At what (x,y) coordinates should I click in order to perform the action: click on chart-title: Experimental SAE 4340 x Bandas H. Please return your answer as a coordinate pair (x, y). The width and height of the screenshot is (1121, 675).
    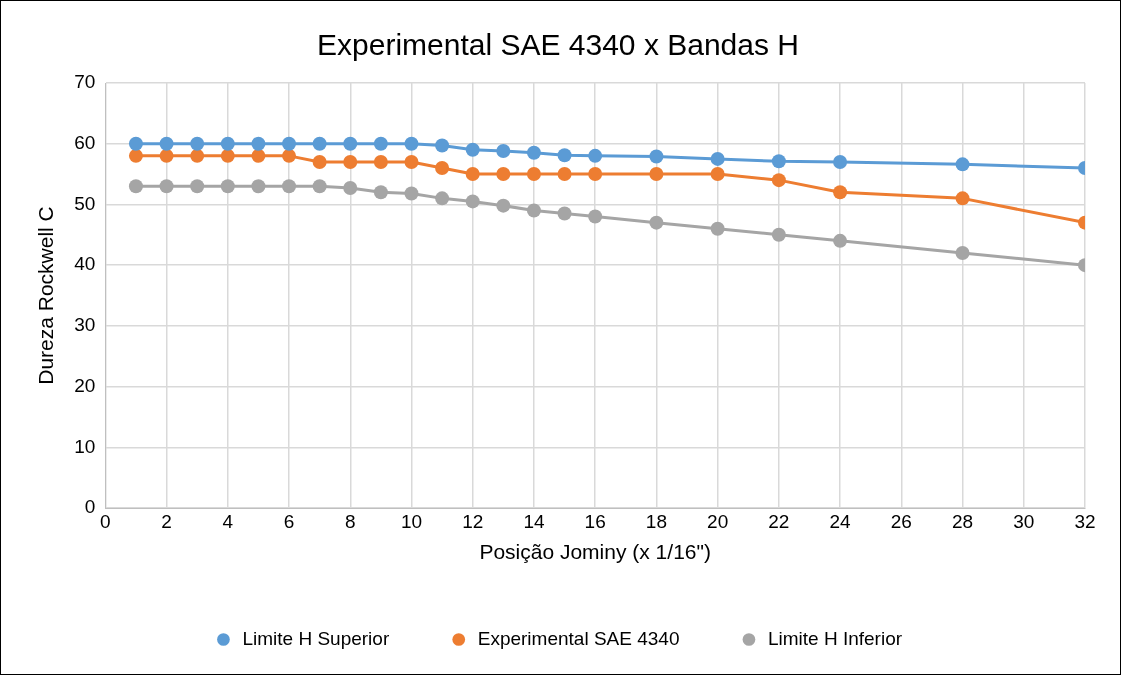
    Looking at the image, I should click on (558, 45).